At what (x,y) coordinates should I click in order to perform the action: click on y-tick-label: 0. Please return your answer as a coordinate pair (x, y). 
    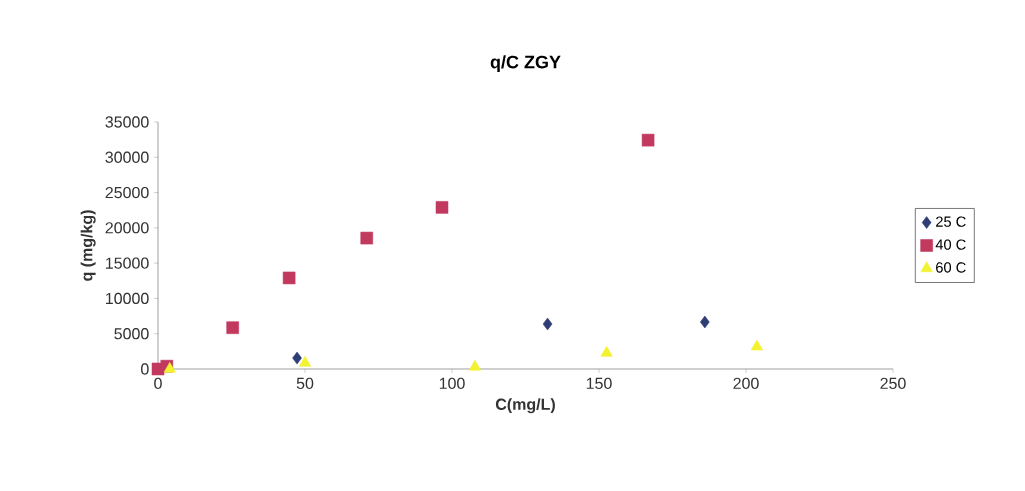
    Looking at the image, I should click on (145, 369).